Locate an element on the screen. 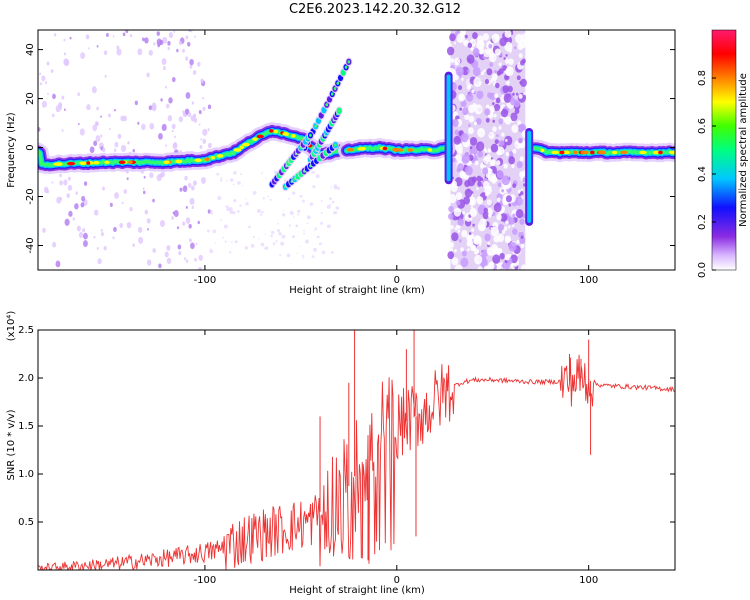 This screenshot has width=750, height=600. bottom-y-tick-label: 2.0 is located at coordinates (26, 378).